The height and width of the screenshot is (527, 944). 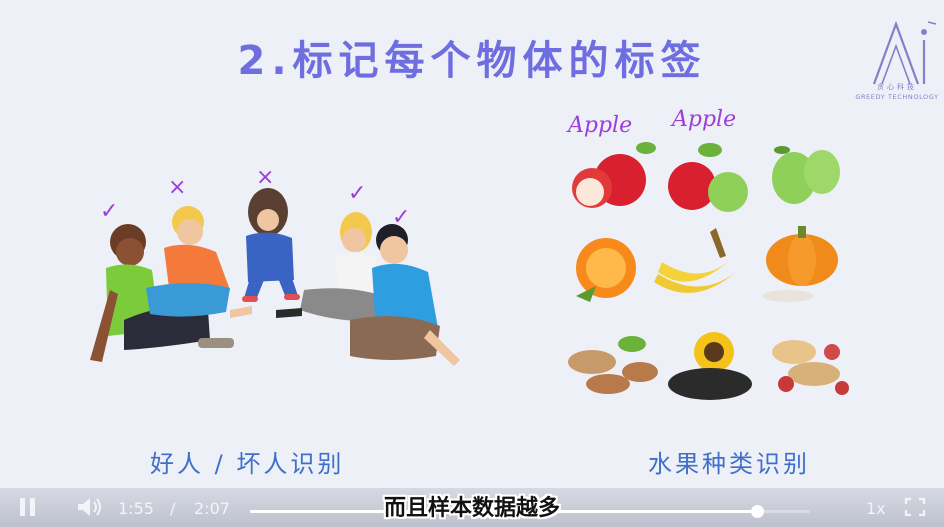 What do you see at coordinates (806, 175) in the screenshot?
I see `pears-icon` at bounding box center [806, 175].